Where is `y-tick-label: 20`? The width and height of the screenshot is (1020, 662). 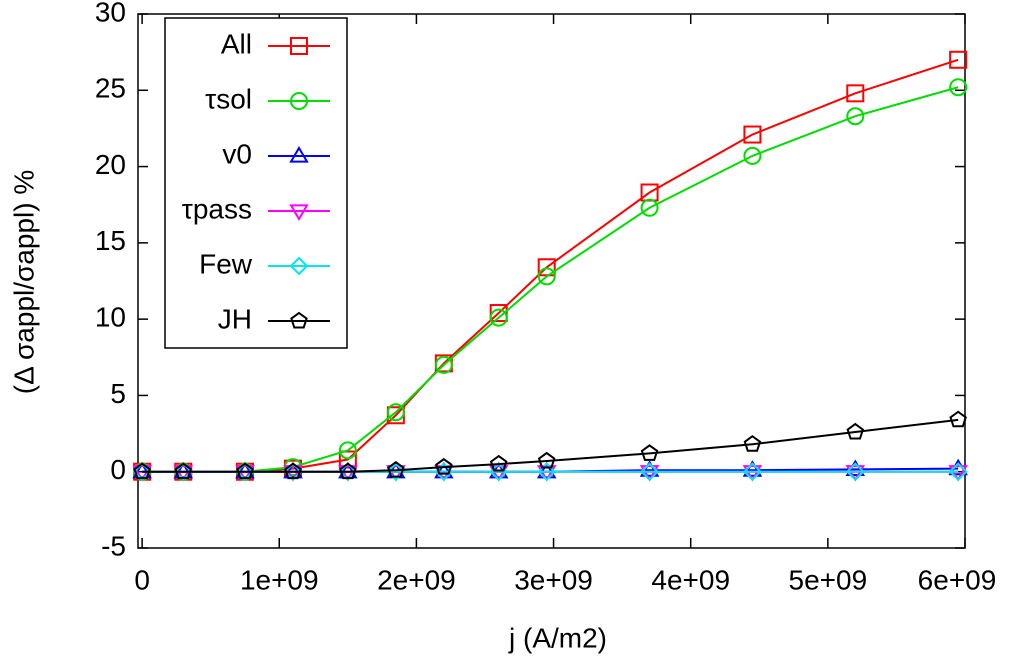
y-tick-label: 20 is located at coordinates (110, 164).